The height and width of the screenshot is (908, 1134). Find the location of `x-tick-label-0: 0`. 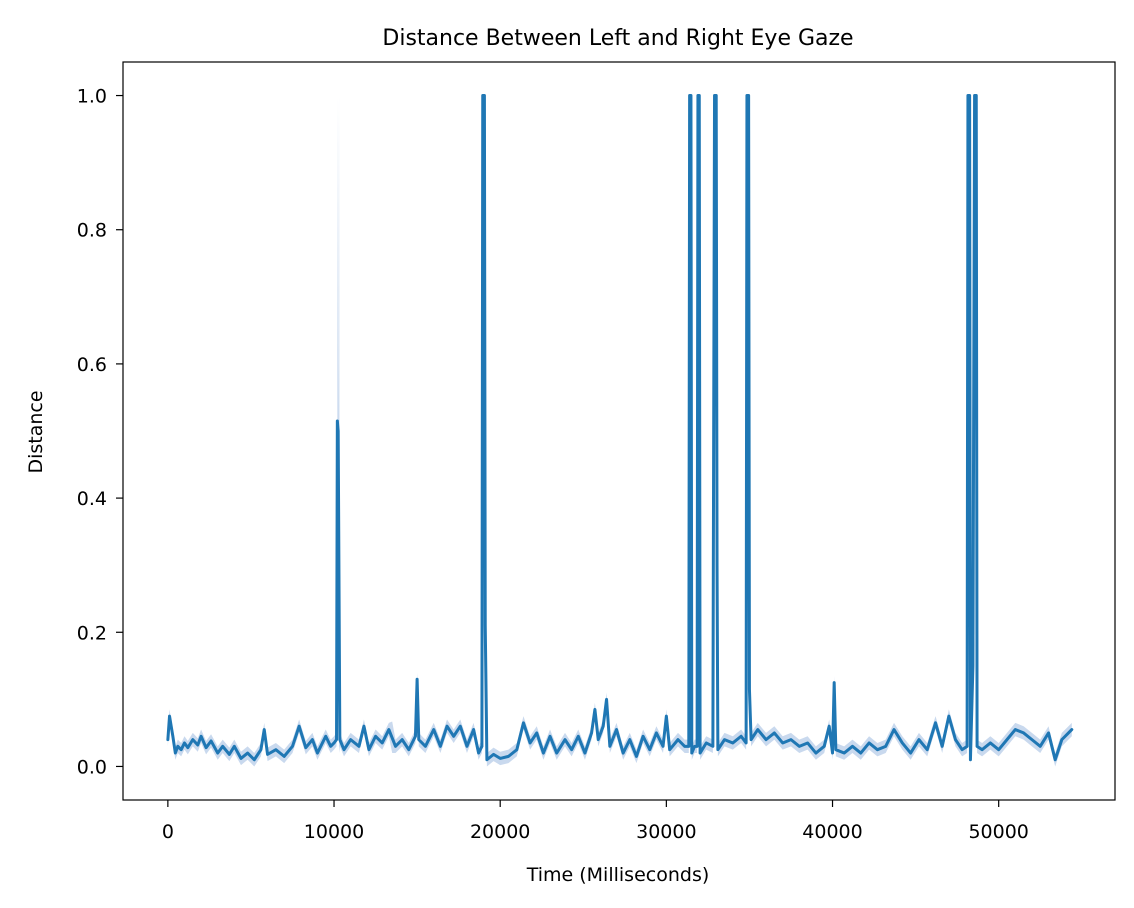

x-tick-label-0: 0 is located at coordinates (168, 832).